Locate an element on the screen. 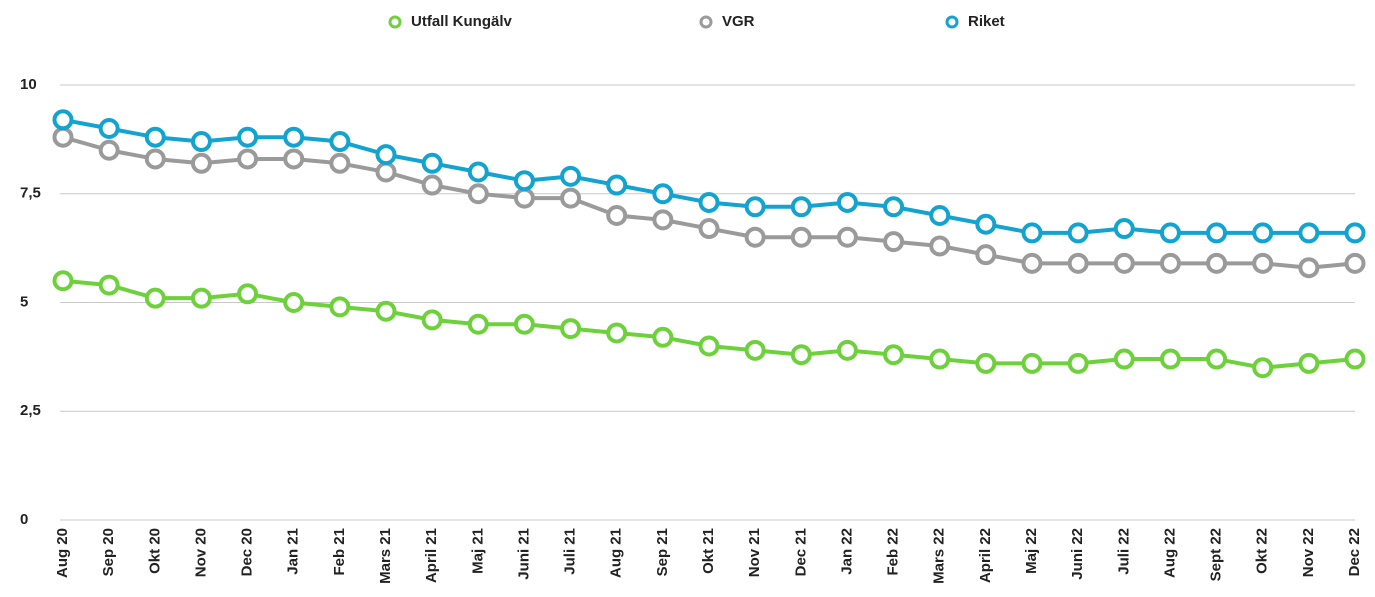  legend-label: VGR is located at coordinates (738, 21).